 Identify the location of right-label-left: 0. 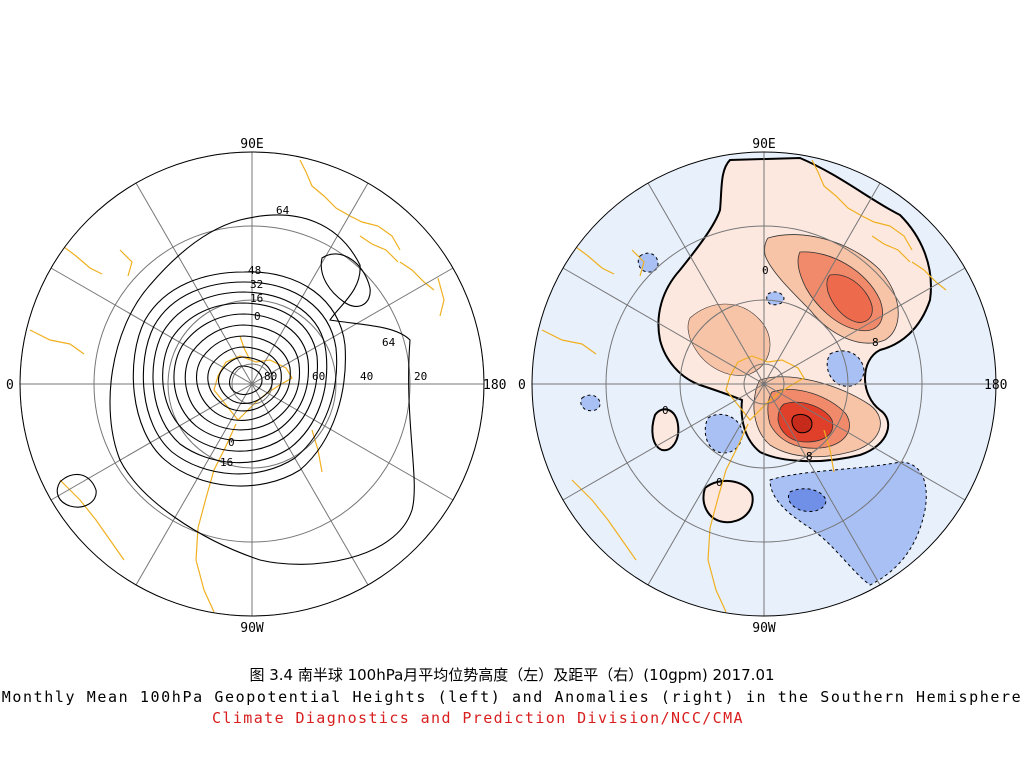
(522, 385).